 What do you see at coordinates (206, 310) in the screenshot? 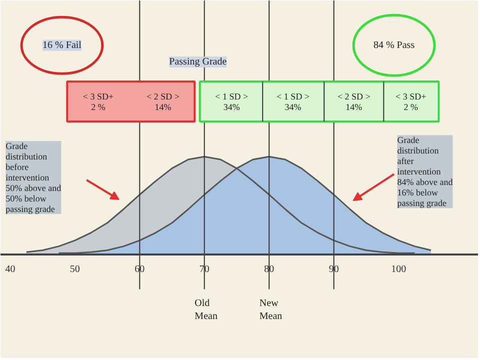
I see `ref-line-label: Old Mean` at bounding box center [206, 310].